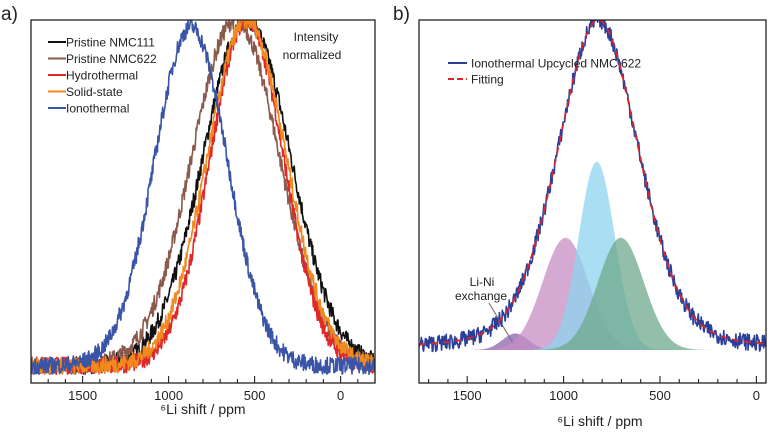  I want to click on legend-entry: Pristine NMC111, so click(110, 43).